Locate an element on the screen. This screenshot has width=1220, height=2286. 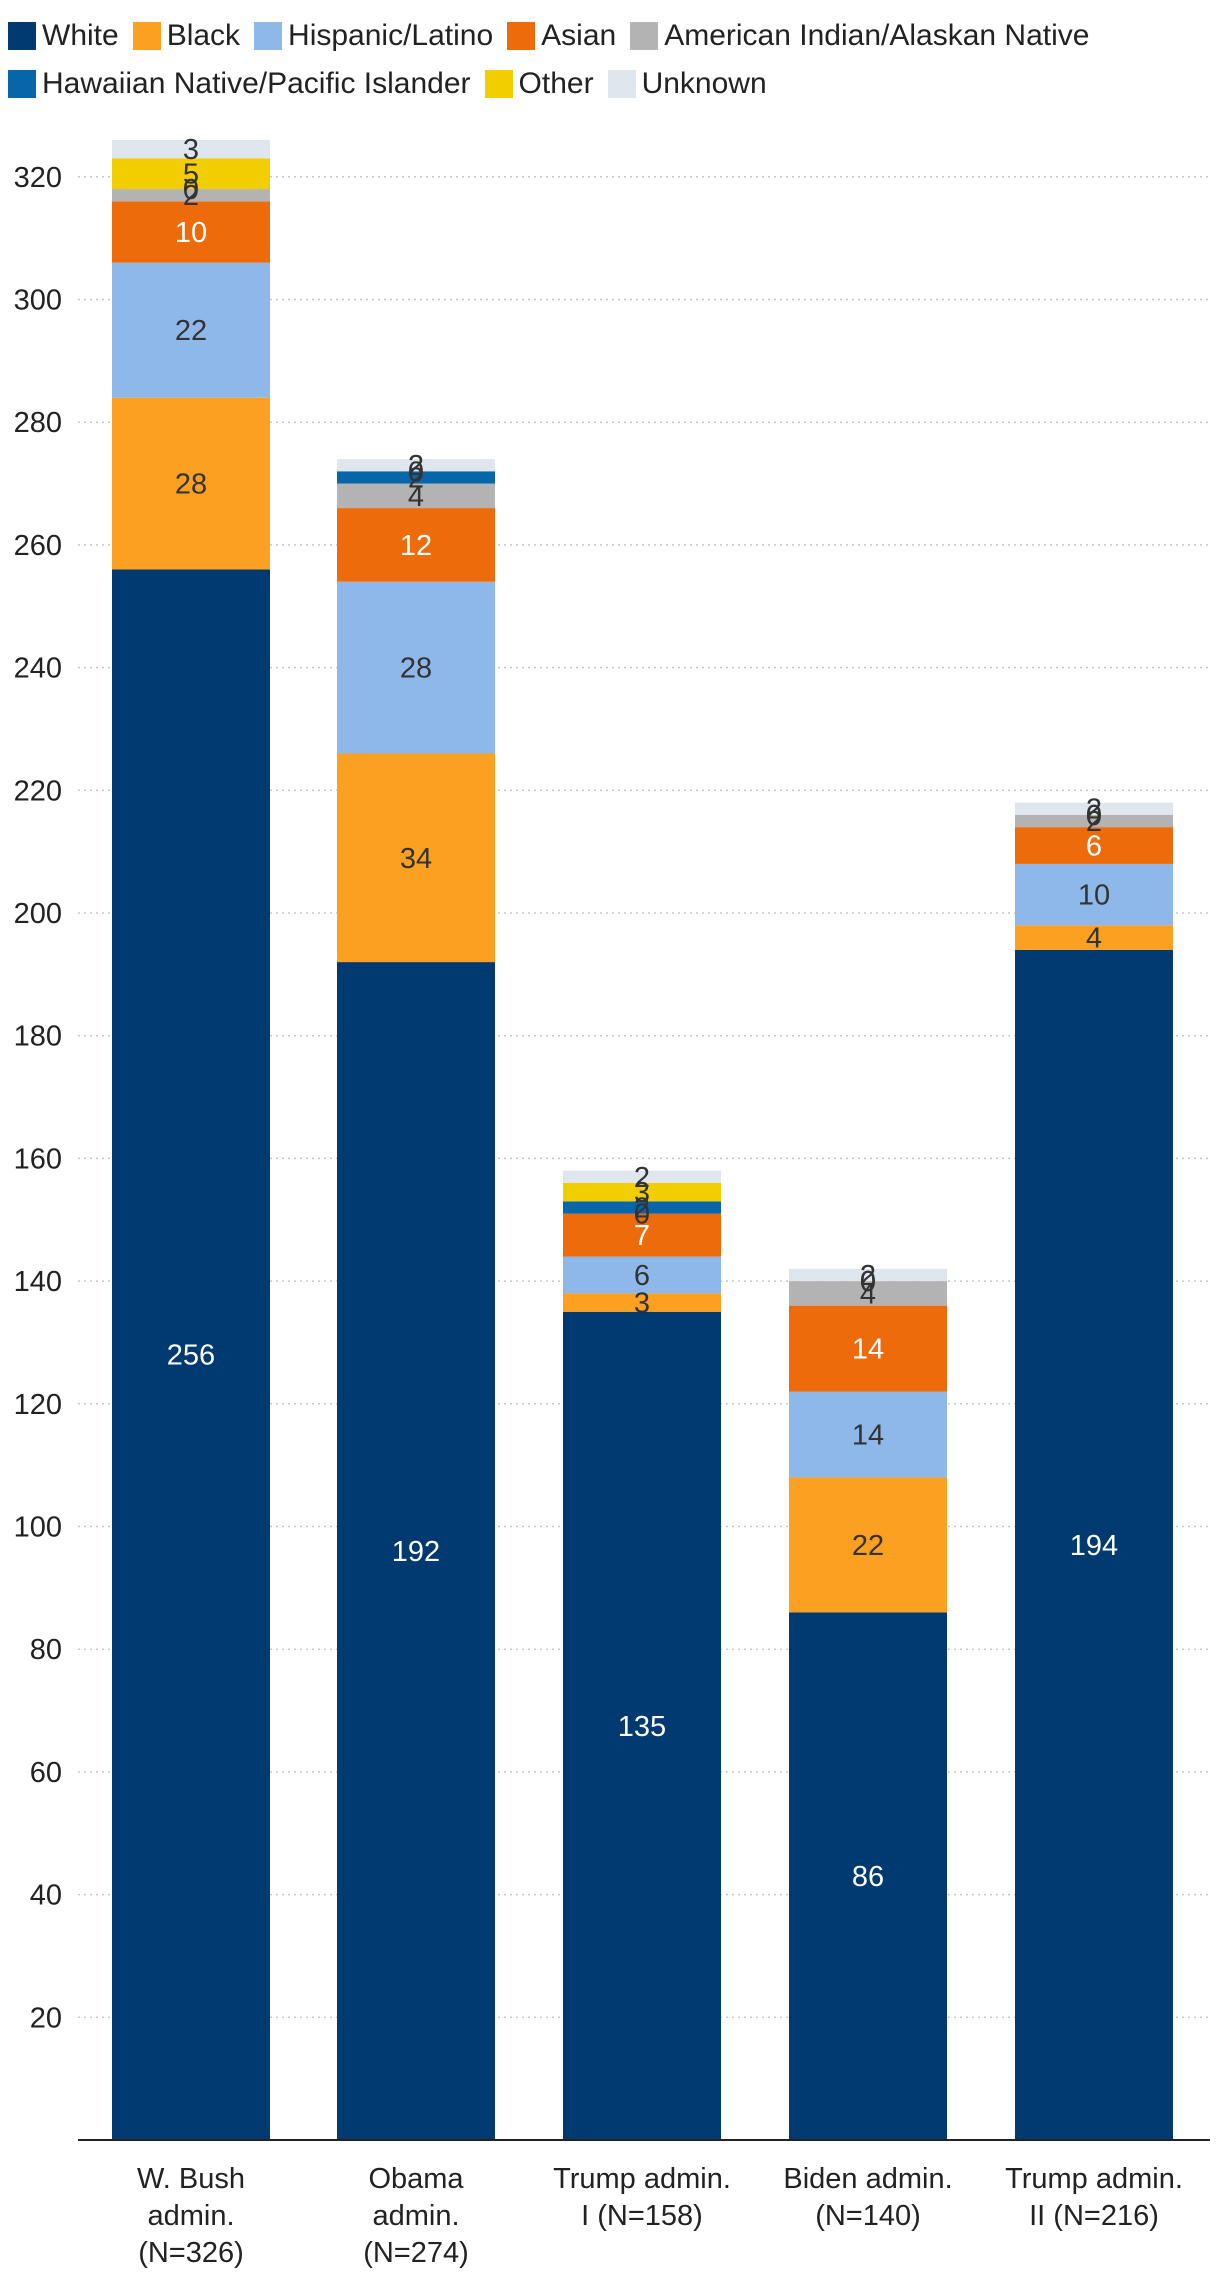
x-category-label: Trump admin. II (N=216) is located at coordinates (1094, 2197).